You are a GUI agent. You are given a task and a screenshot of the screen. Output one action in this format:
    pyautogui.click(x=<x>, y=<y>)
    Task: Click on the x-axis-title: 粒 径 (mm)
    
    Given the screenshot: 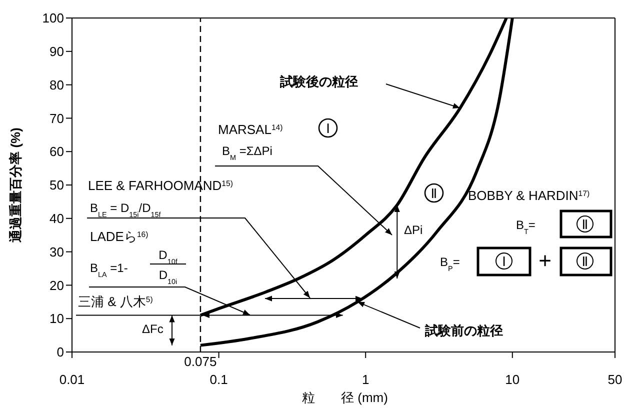 What is the action you would take?
    pyautogui.click(x=345, y=397)
    